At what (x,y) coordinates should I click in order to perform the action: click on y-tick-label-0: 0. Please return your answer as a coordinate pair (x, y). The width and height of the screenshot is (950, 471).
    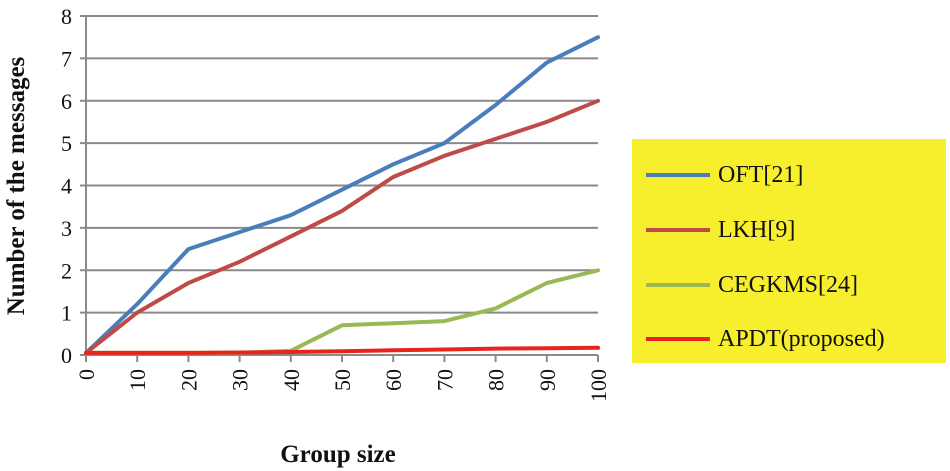
    Looking at the image, I should click on (66, 355).